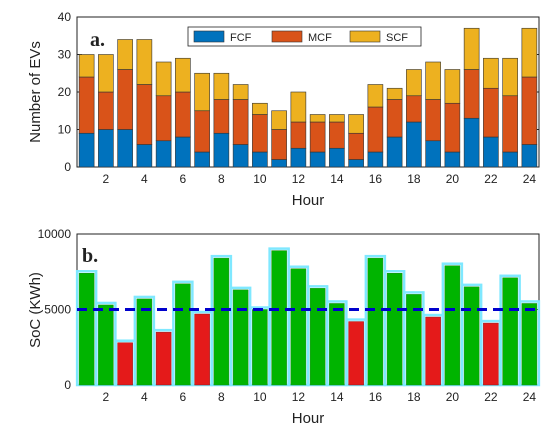 This screenshot has height=433, width=550. Describe the element at coordinates (414, 397) in the screenshot. I see `panel-b-x-tick-label: 18` at that location.